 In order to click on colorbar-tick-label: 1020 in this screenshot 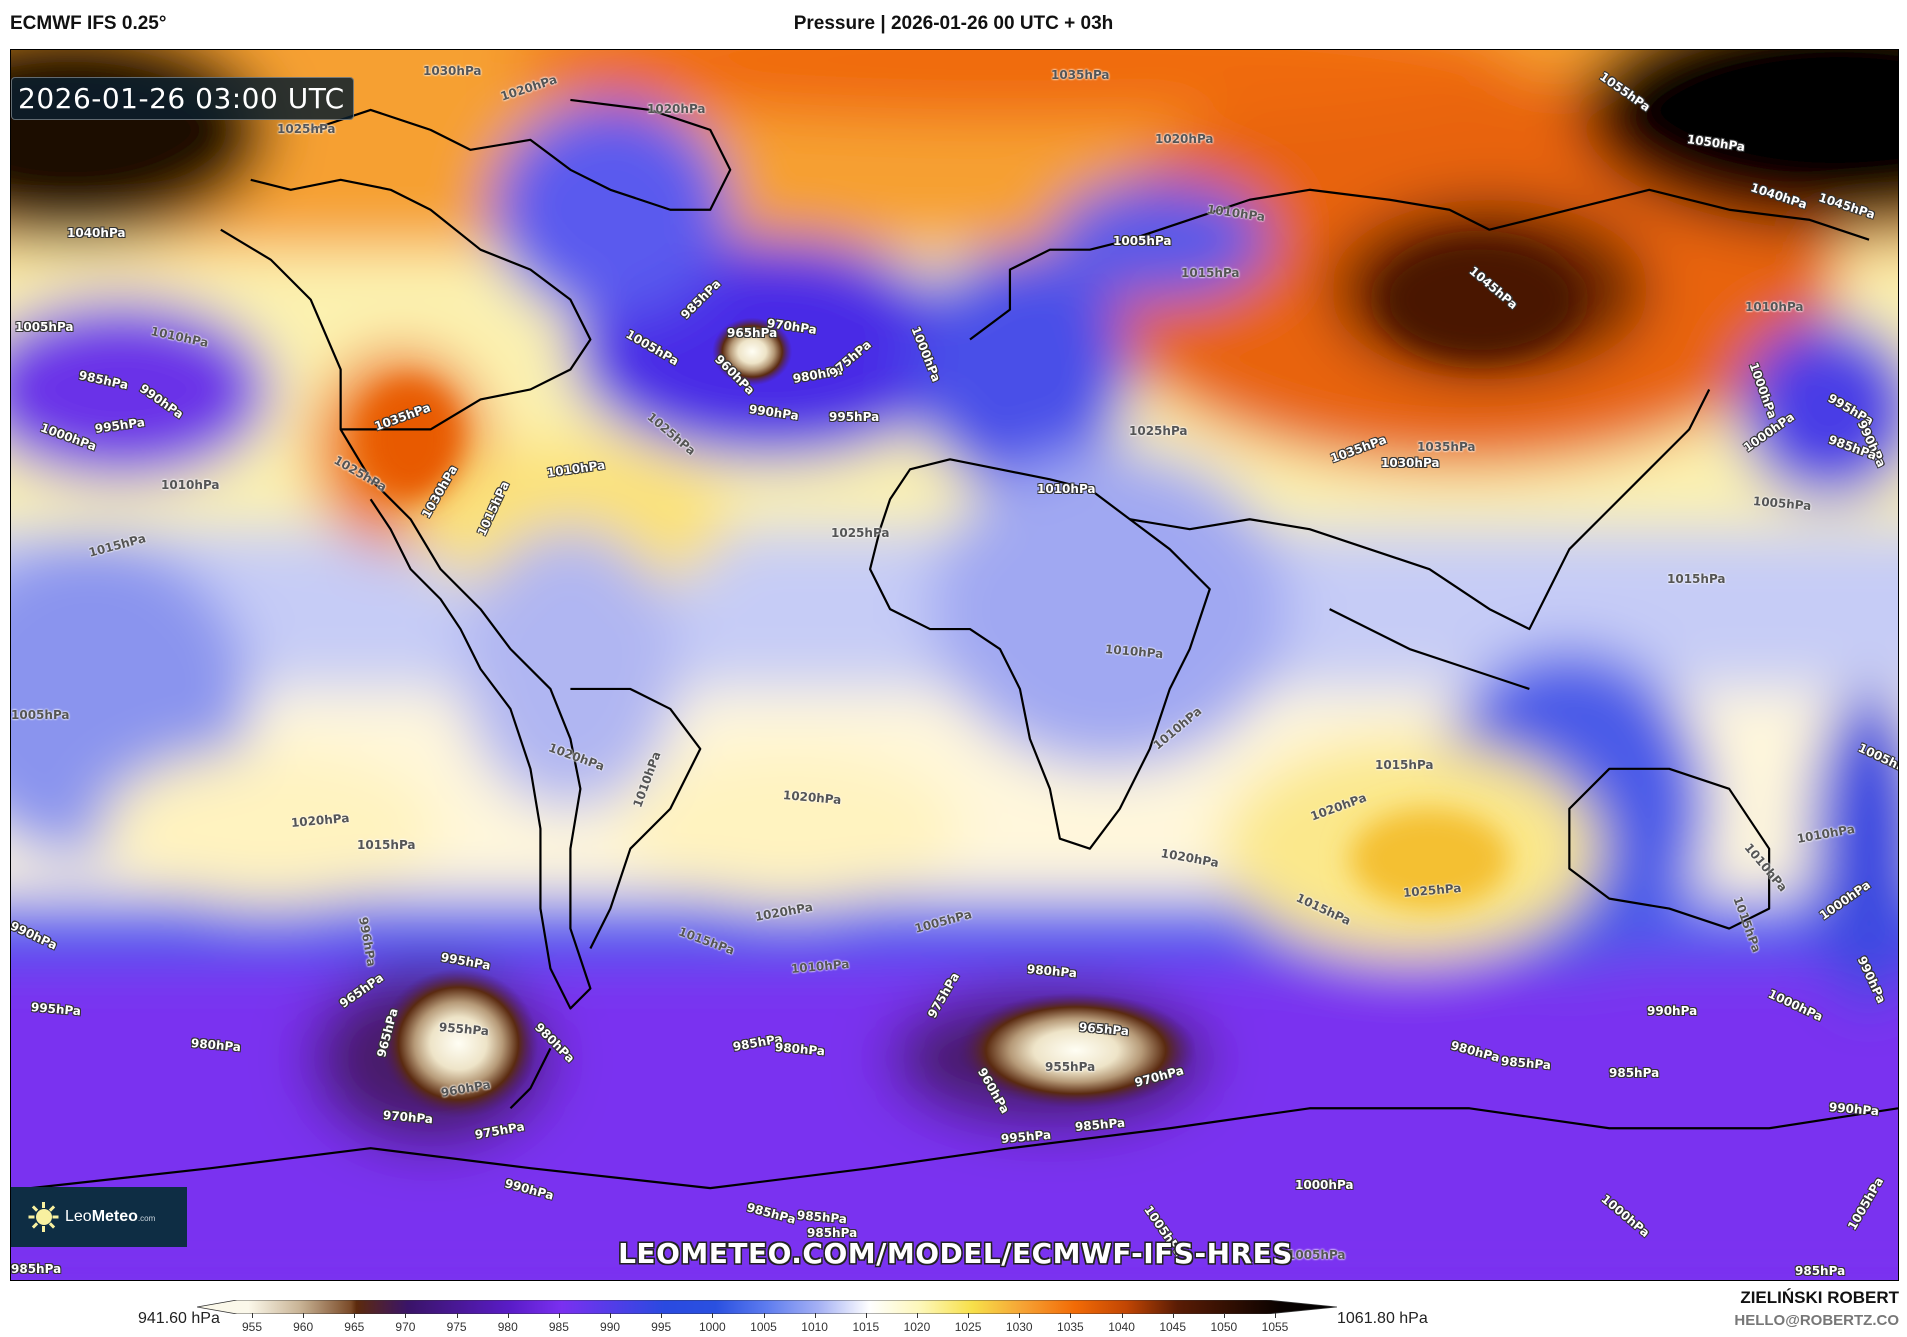, I will do `click(917, 1327)`.